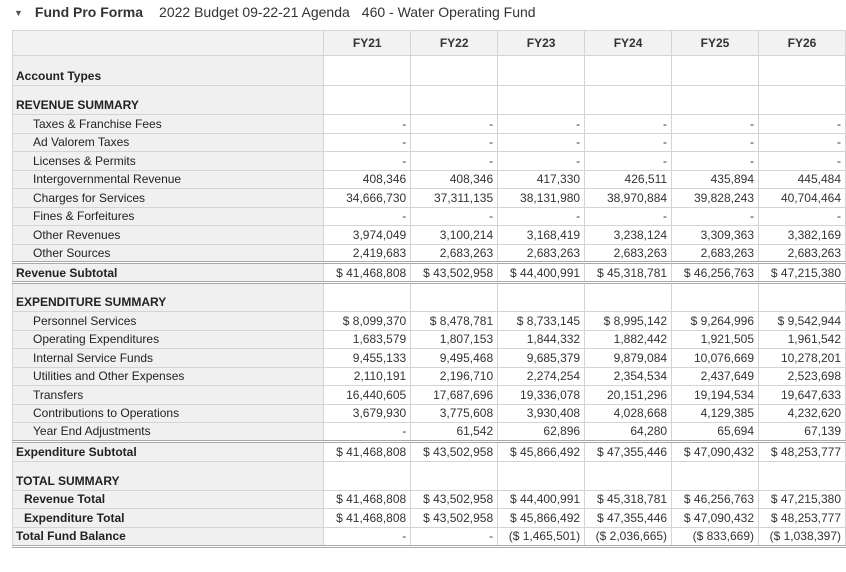 The width and height of the screenshot is (846, 572). I want to click on value-cell-fy25: $ 9,264,996, so click(715, 321).